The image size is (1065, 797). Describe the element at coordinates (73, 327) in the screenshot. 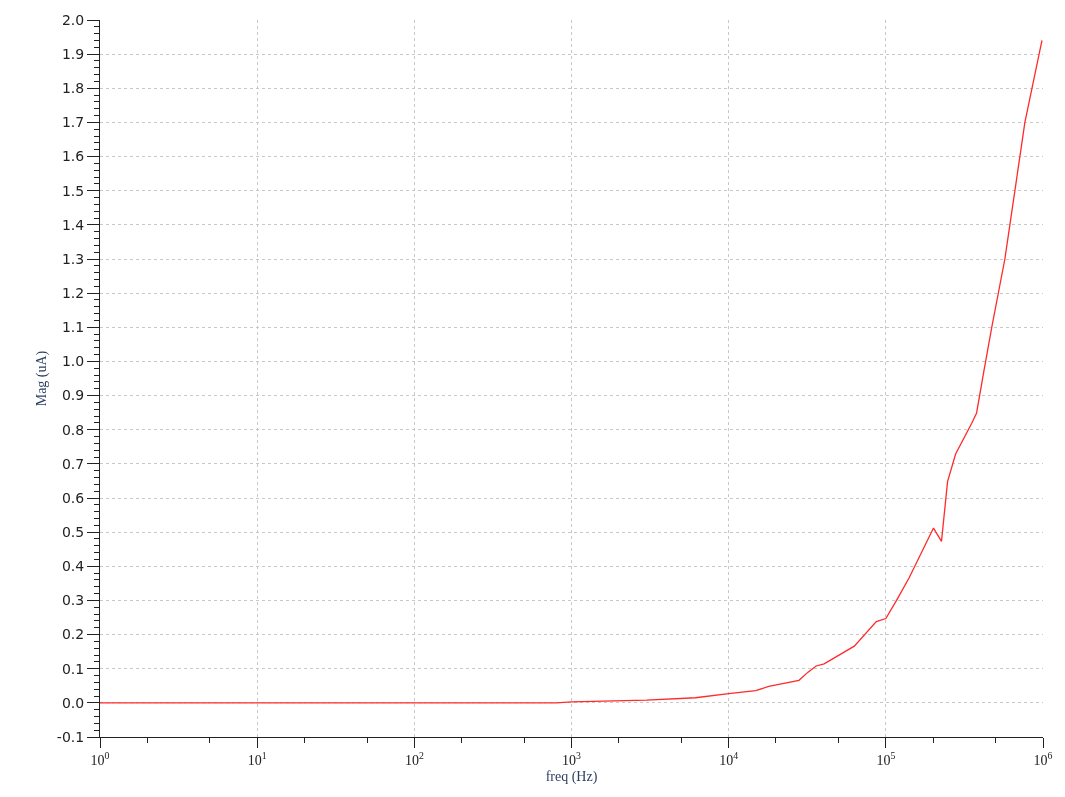

I see `y-tick-label: 1.1` at that location.